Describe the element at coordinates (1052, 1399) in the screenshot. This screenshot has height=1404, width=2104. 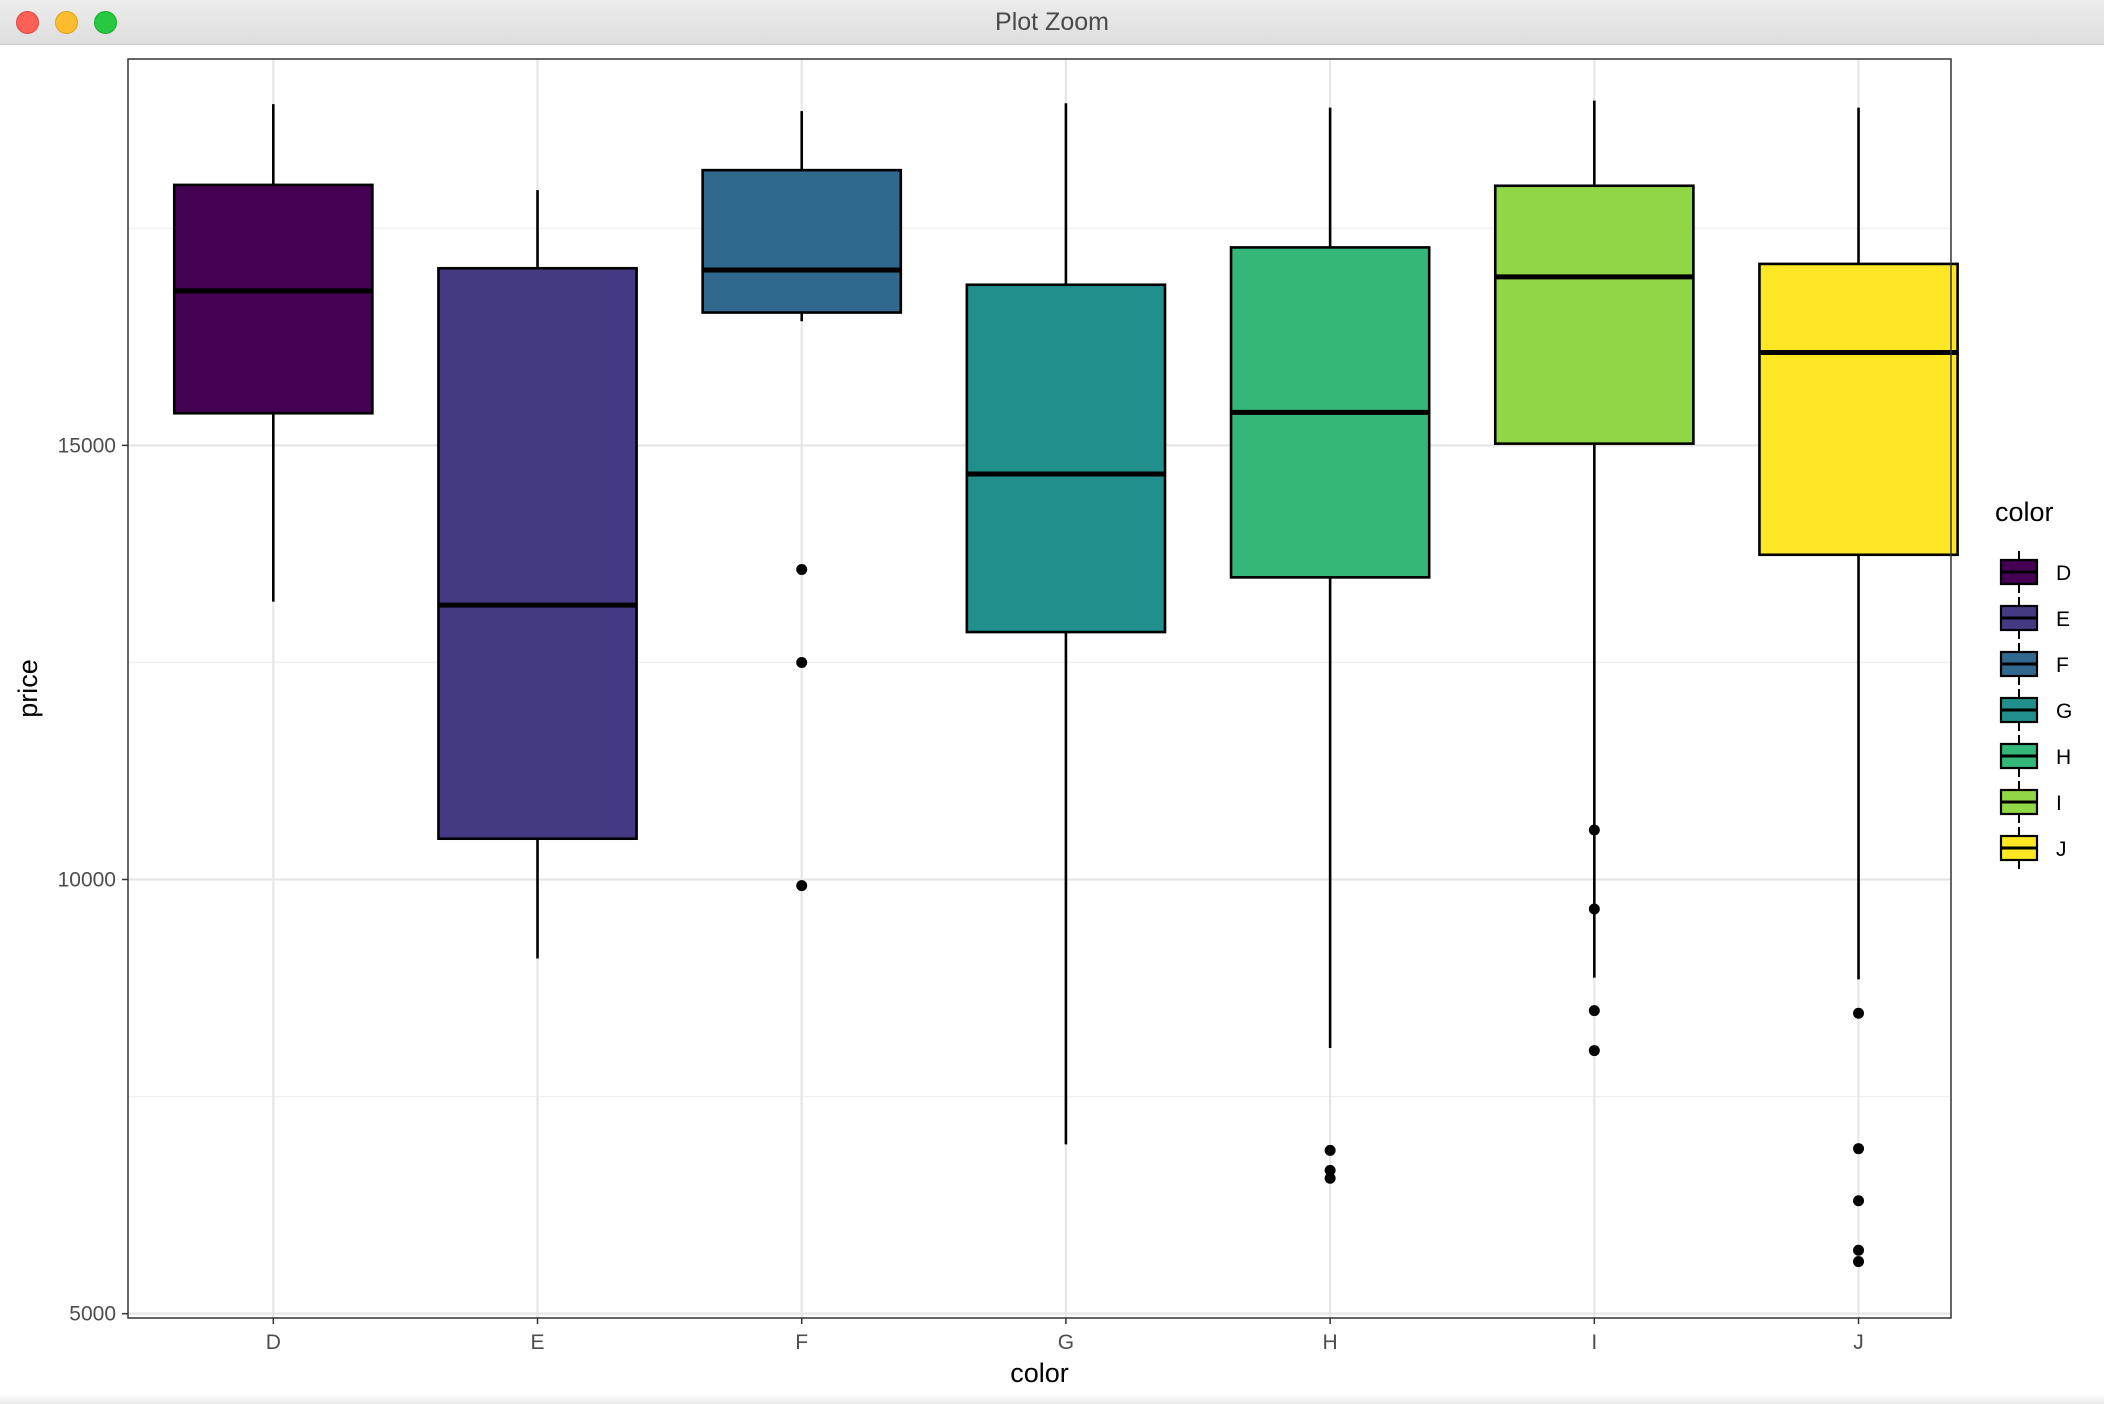
I see `window-bottom-edge` at that location.